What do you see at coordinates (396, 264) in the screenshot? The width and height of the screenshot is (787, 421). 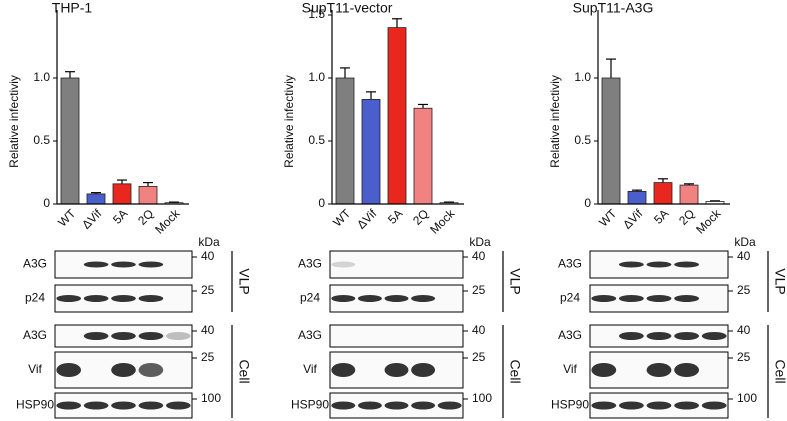 I see `blot-box` at bounding box center [396, 264].